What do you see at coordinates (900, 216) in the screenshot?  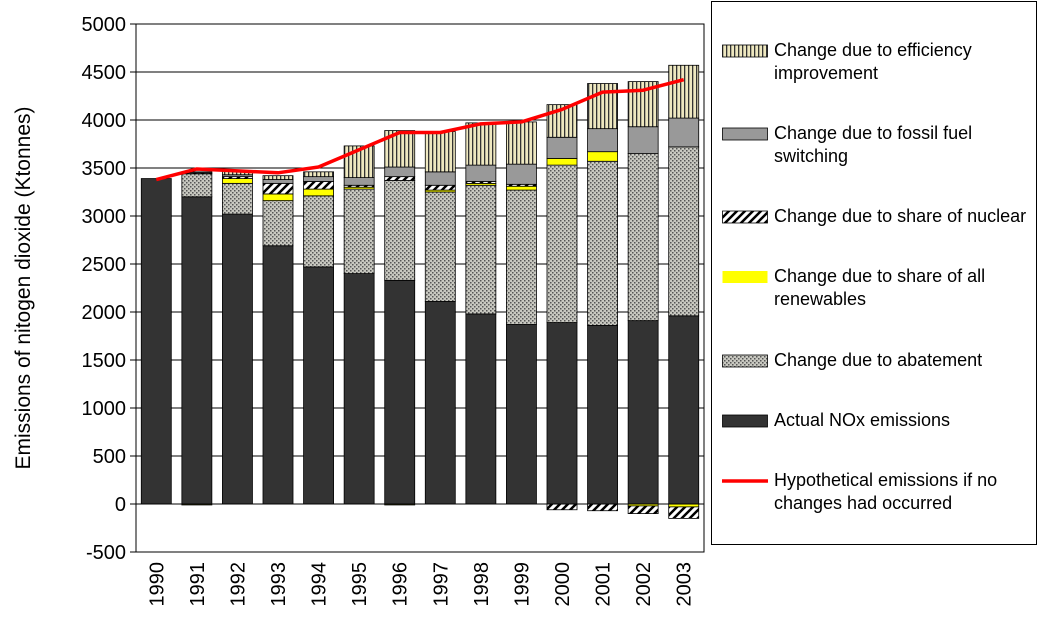 I see `legend-label: Change due to share of nuclear` at bounding box center [900, 216].